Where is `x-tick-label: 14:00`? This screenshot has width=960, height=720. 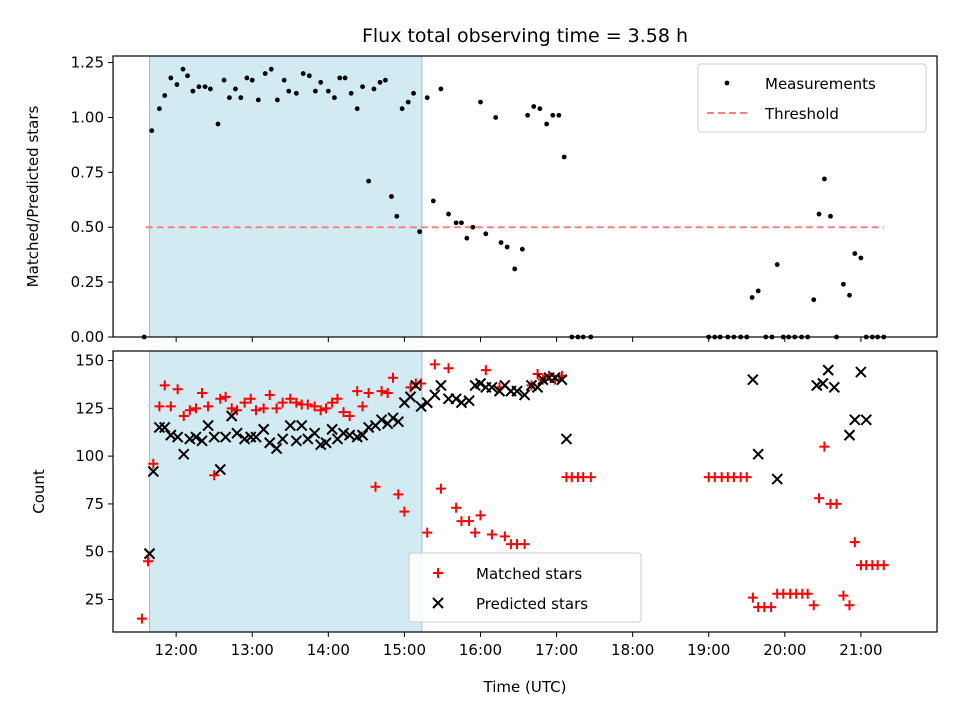 x-tick-label: 14:00 is located at coordinates (328, 650).